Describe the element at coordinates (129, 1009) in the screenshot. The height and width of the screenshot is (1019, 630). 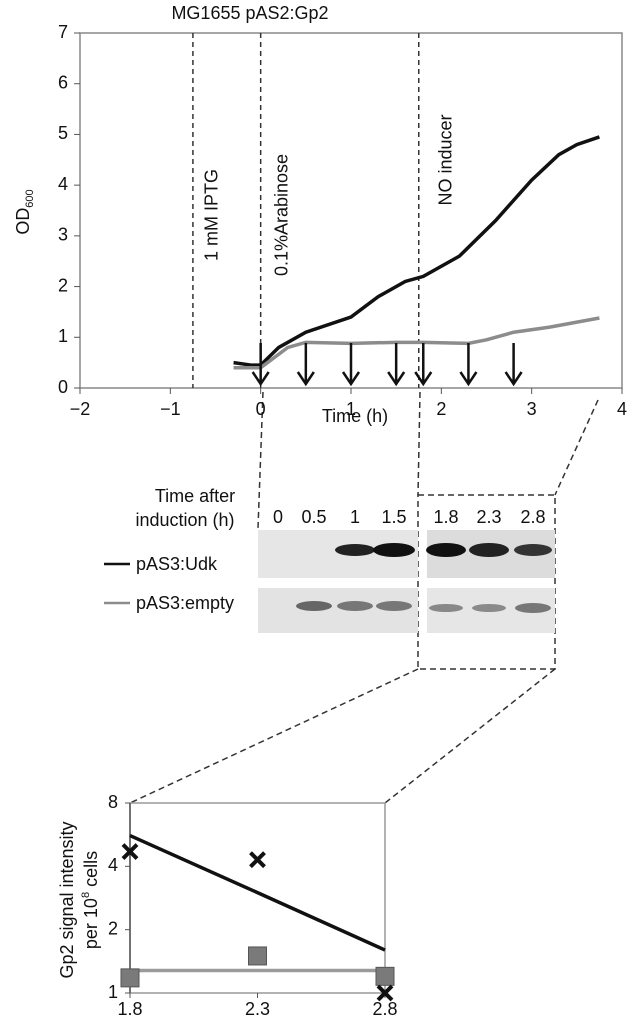
I see `x-tick-label: 1.8` at that location.